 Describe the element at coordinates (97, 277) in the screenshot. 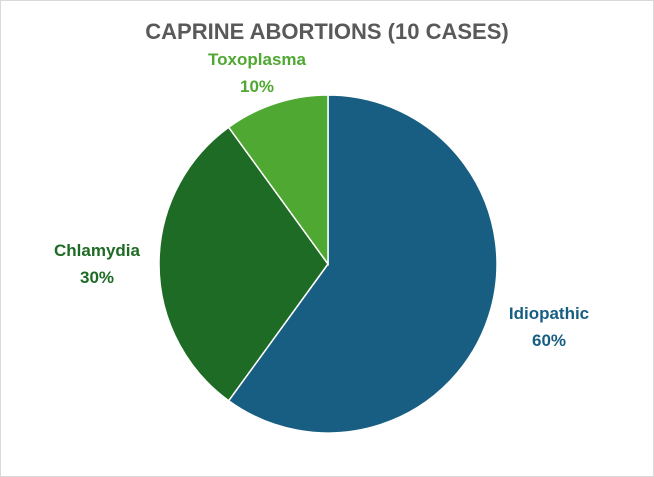

I see `label-chlamydia-percent: 30%` at that location.